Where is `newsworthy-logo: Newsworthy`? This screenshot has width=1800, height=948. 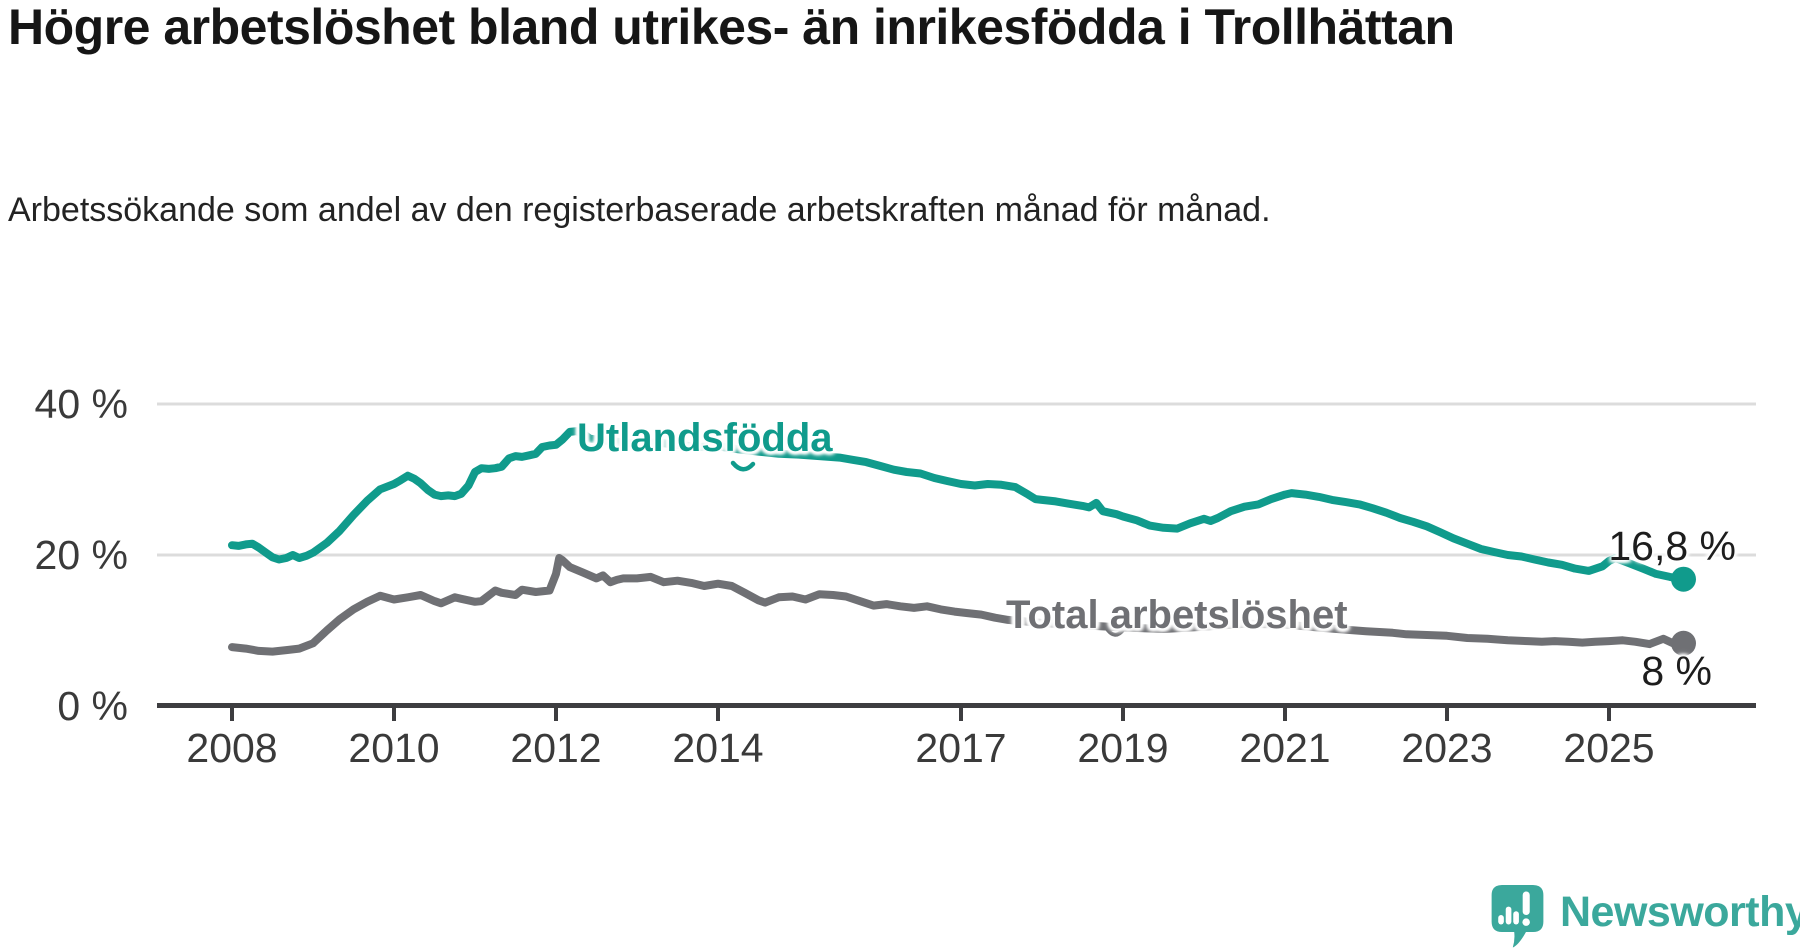
newsworthy-logo: Newsworthy is located at coordinates (1644, 916).